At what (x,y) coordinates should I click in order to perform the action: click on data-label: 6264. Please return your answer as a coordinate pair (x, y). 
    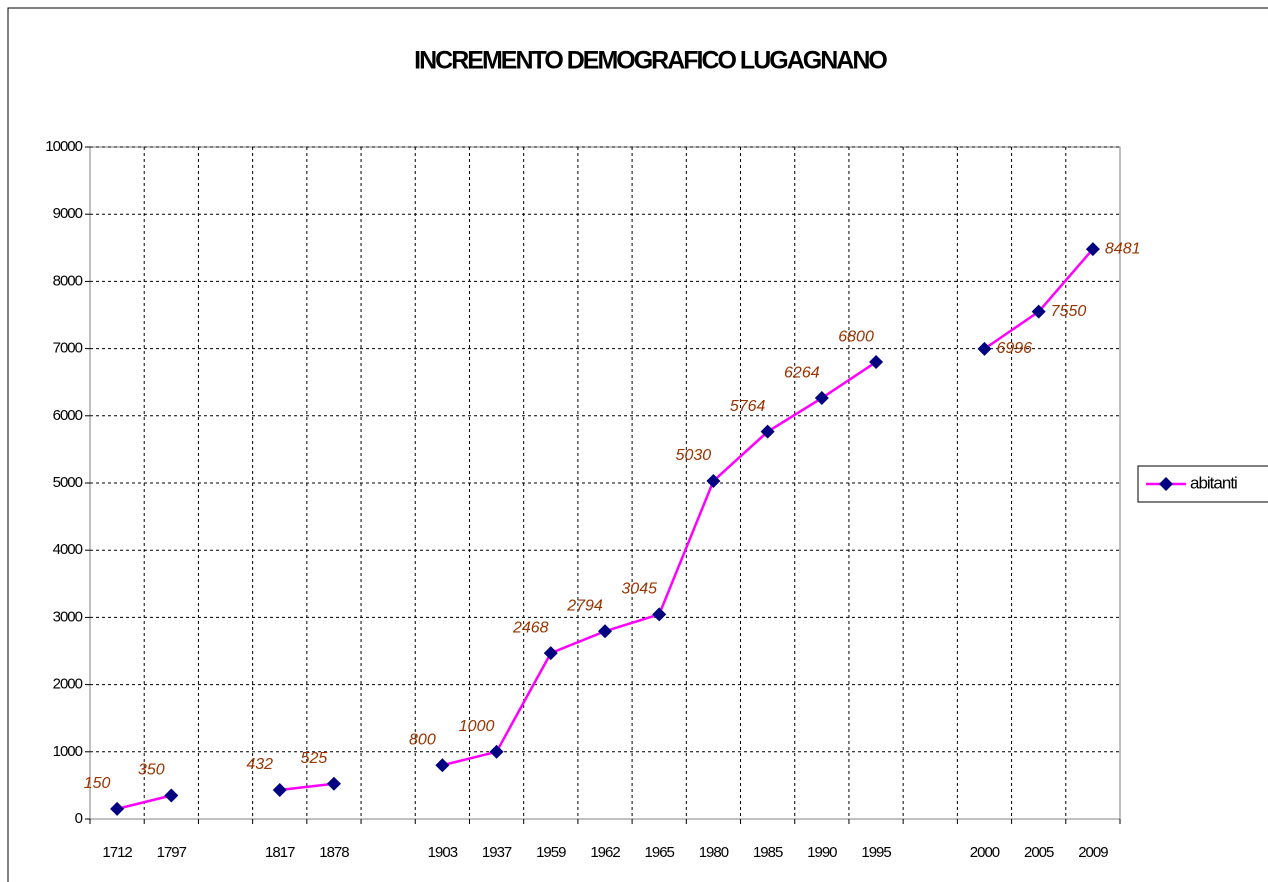
    Looking at the image, I should click on (802, 372).